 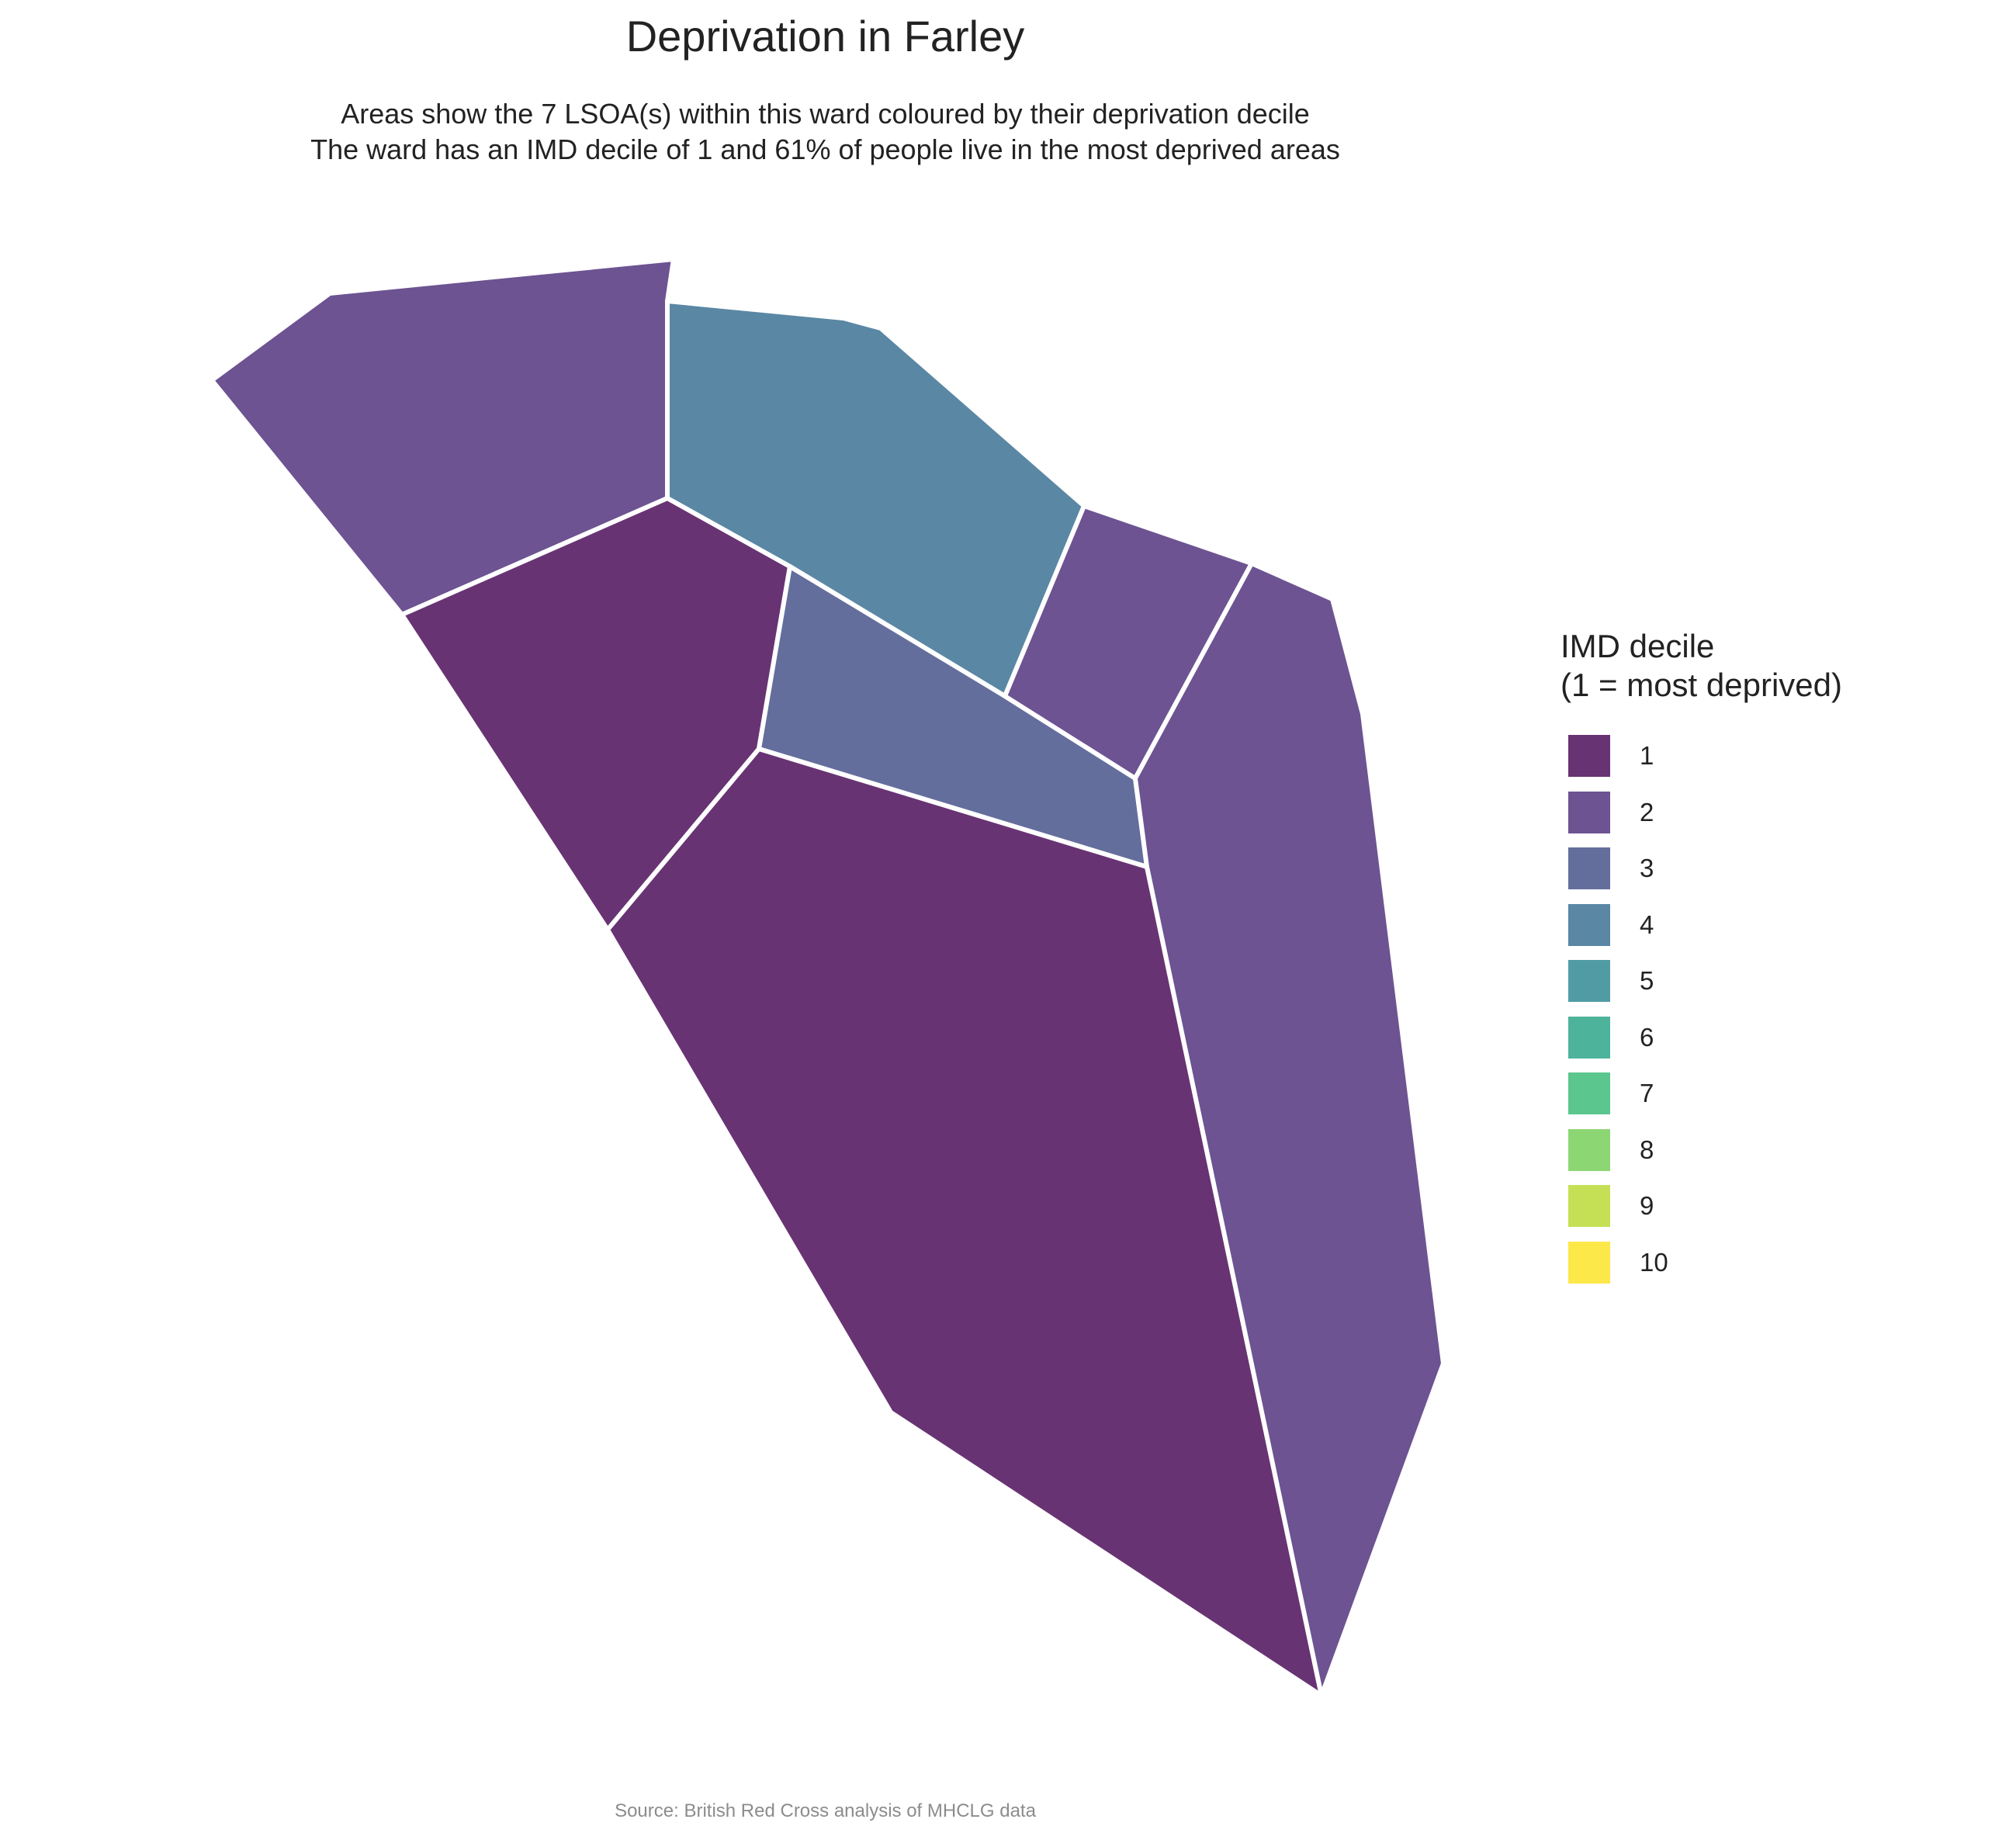 What do you see at coordinates (1701, 1093) in the screenshot?
I see `legend-item: 7` at bounding box center [1701, 1093].